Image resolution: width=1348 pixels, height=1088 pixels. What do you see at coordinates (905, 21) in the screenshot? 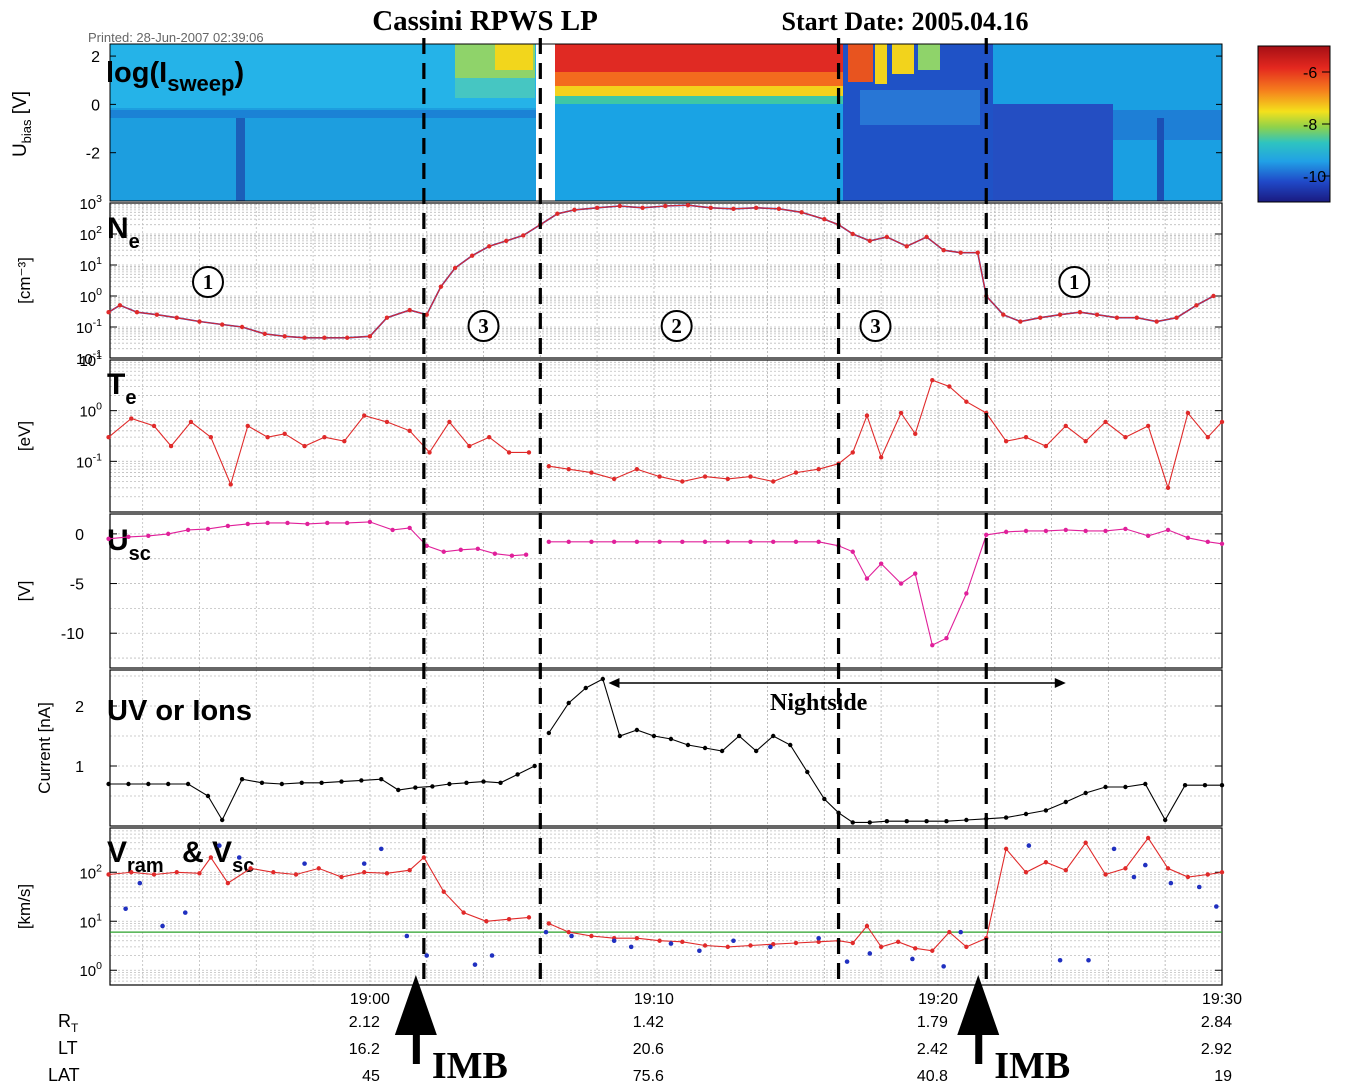
I see `start-date: Start Date: 2005.04.16` at bounding box center [905, 21].